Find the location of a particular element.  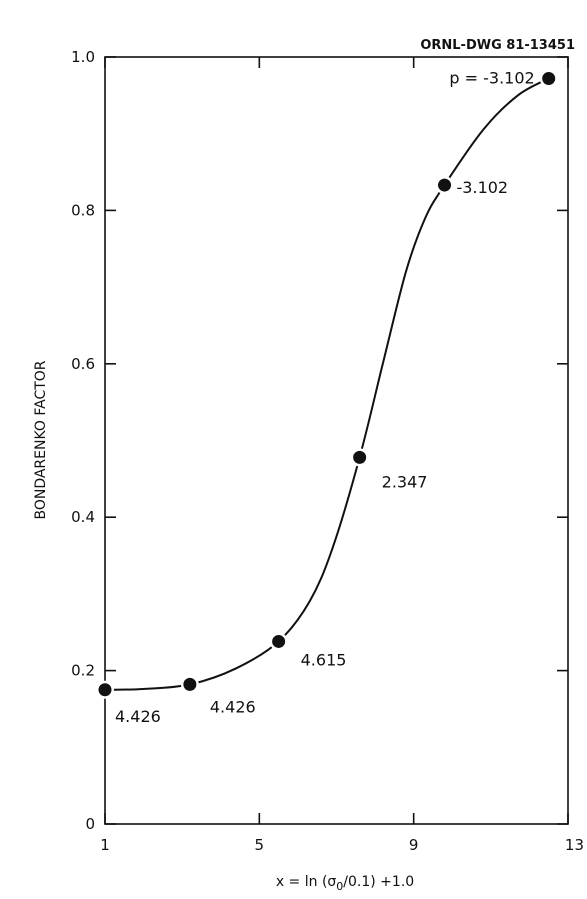

y-tick-label: 0.6 is located at coordinates (83, 364).